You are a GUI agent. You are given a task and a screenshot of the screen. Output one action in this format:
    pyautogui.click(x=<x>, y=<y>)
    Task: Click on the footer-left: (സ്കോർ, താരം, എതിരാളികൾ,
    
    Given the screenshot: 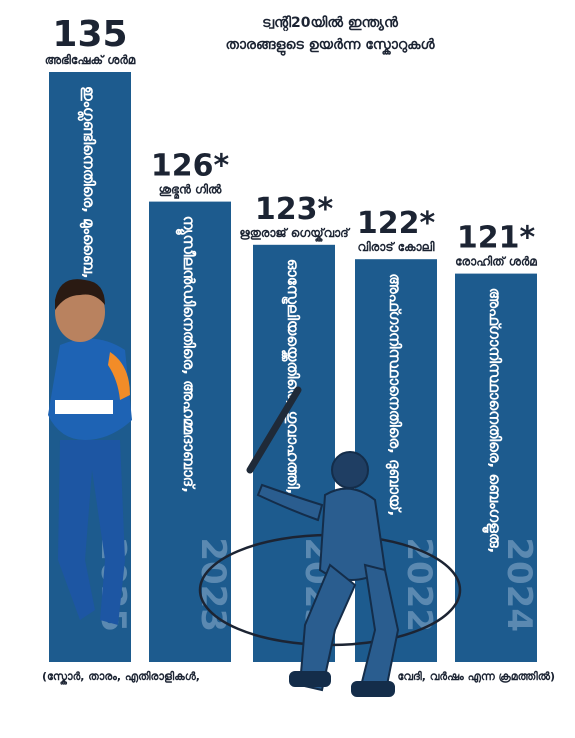 What is the action you would take?
    pyautogui.click(x=121, y=677)
    